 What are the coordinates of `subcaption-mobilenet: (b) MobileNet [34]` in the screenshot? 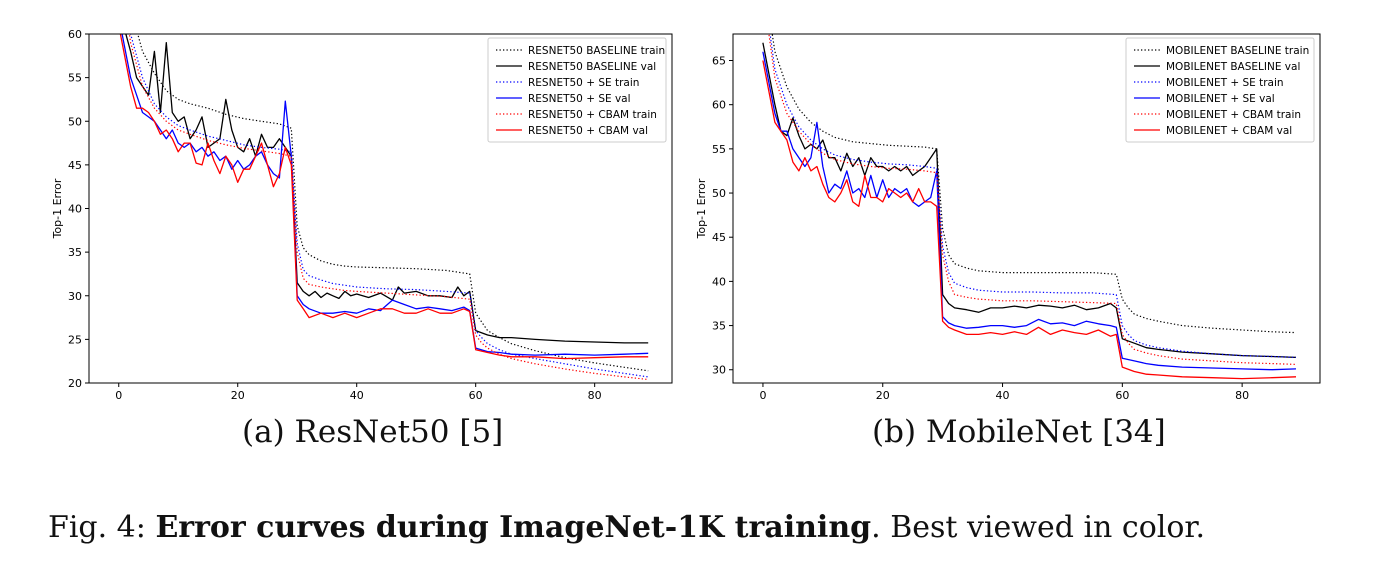 It's located at (1019, 432).